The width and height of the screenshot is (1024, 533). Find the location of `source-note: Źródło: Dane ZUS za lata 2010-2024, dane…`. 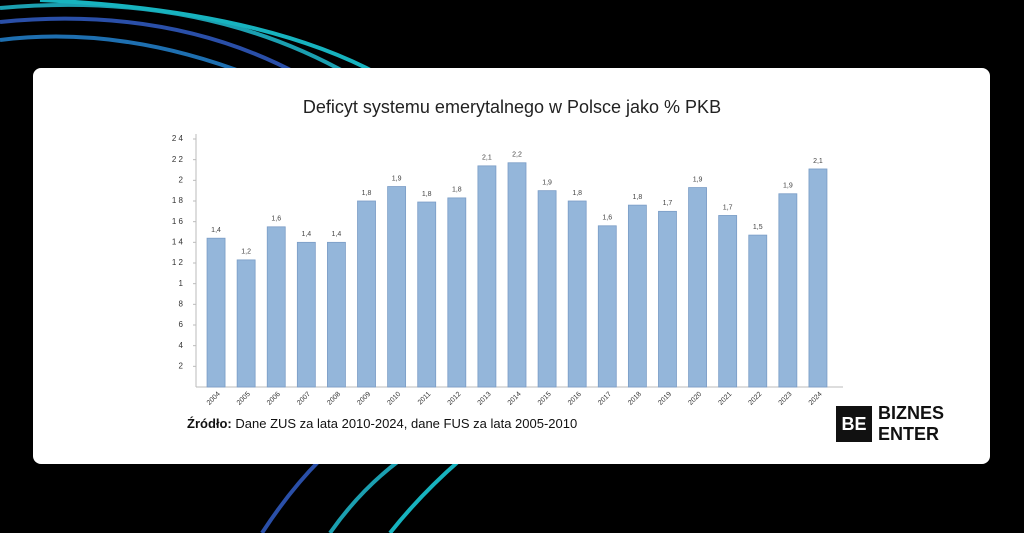

source-note: Źródło: Dane ZUS za lata 2010-2024, dane… is located at coordinates (382, 423).